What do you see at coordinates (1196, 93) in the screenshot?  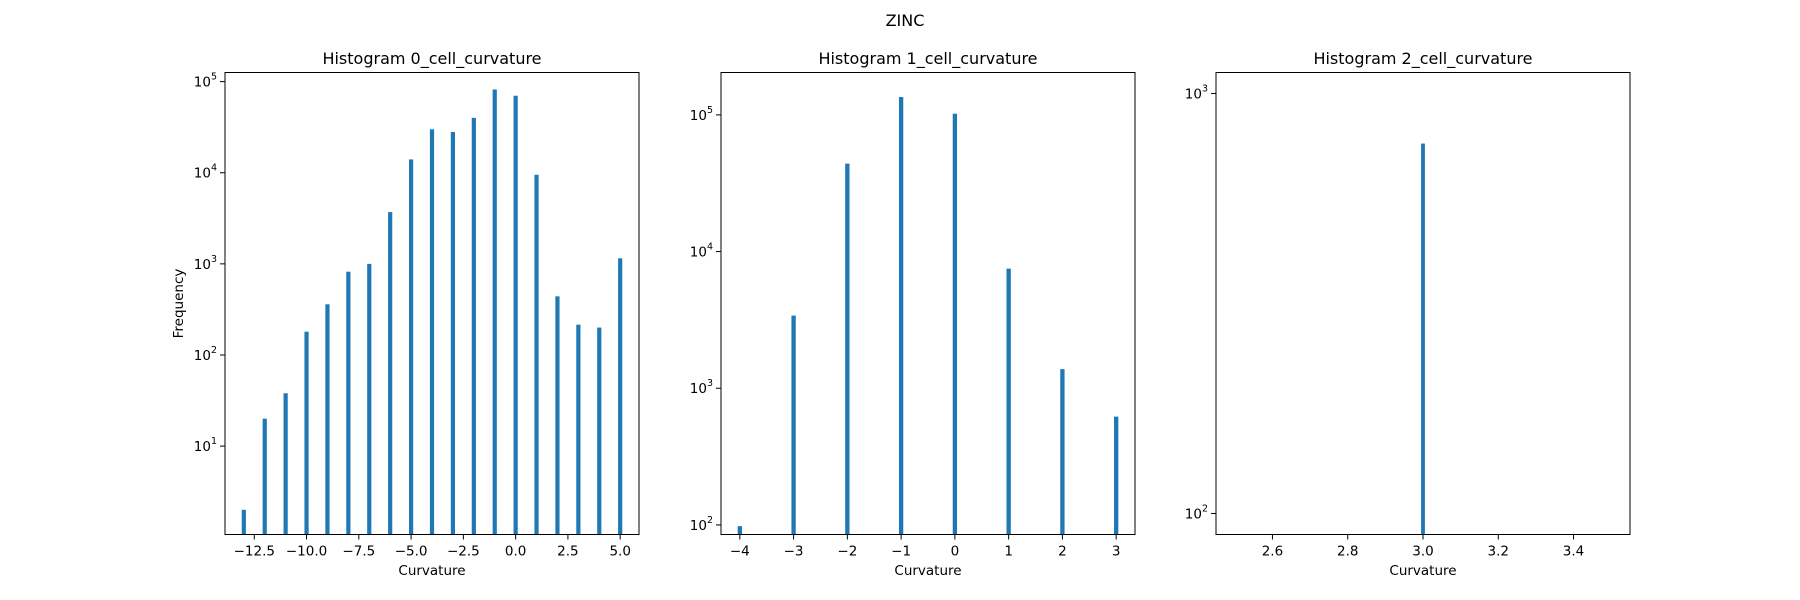 I see `panel-2-ytick-label: 10³` at bounding box center [1196, 93].